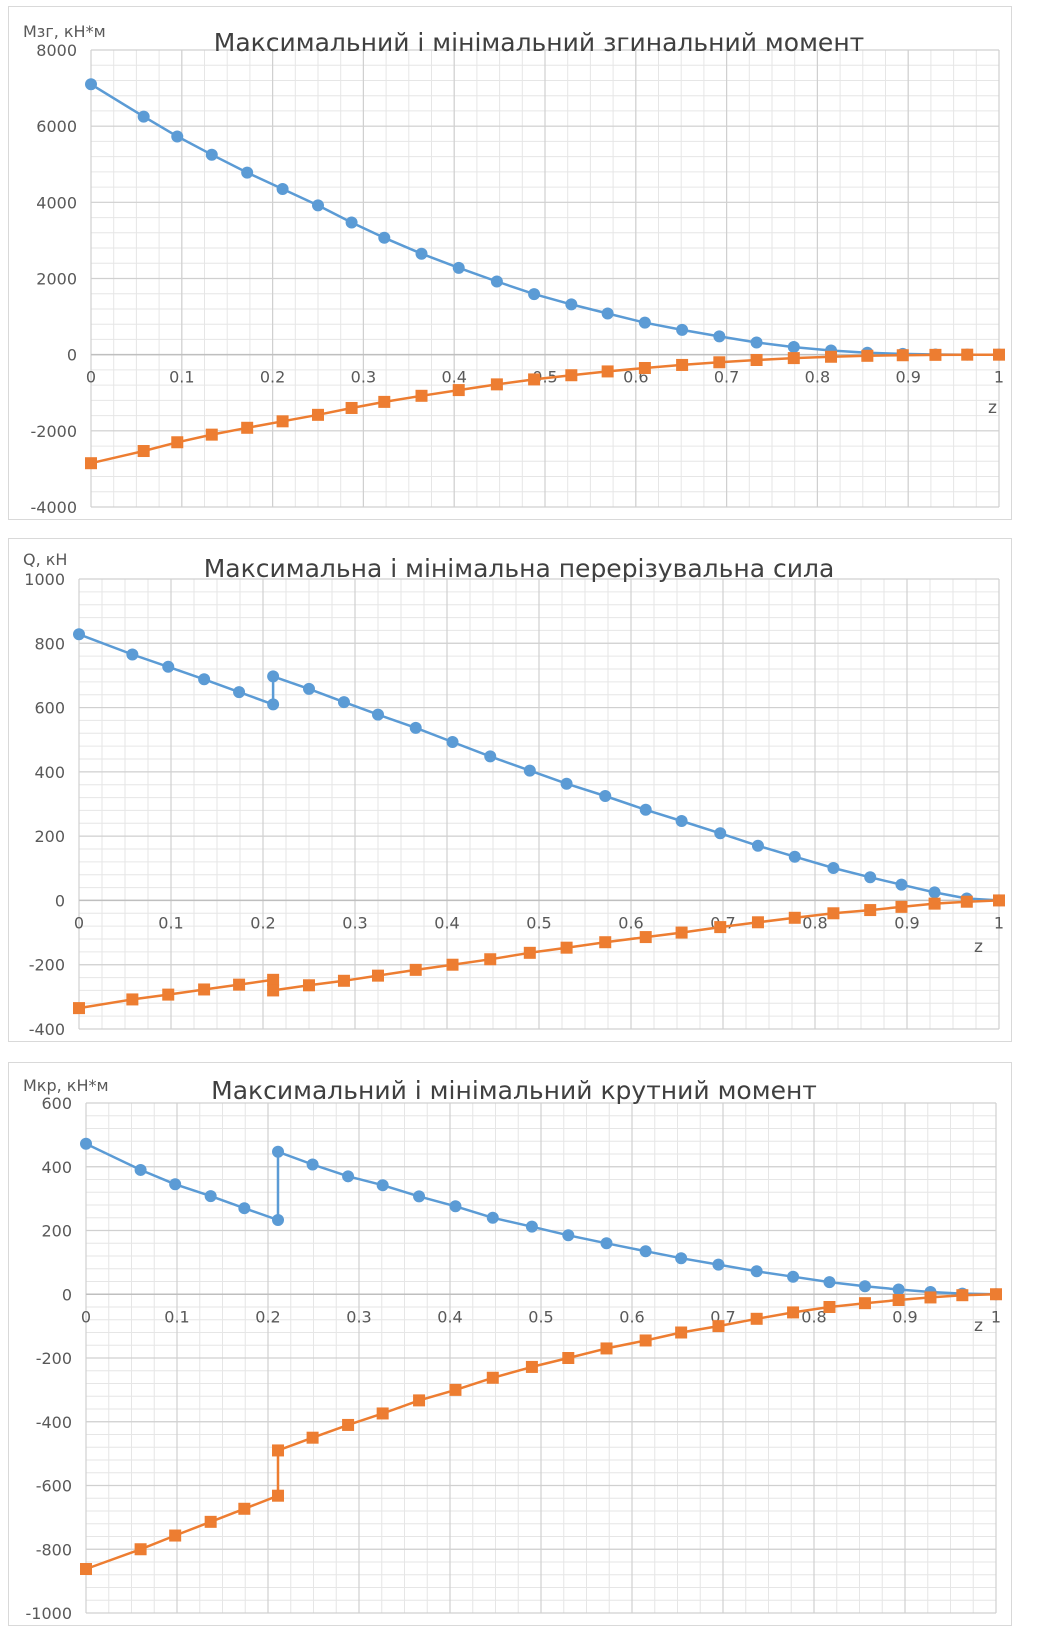 The height and width of the screenshot is (1630, 1049). Describe the element at coordinates (49, 643) in the screenshot. I see `y-tick-label: 800` at that location.